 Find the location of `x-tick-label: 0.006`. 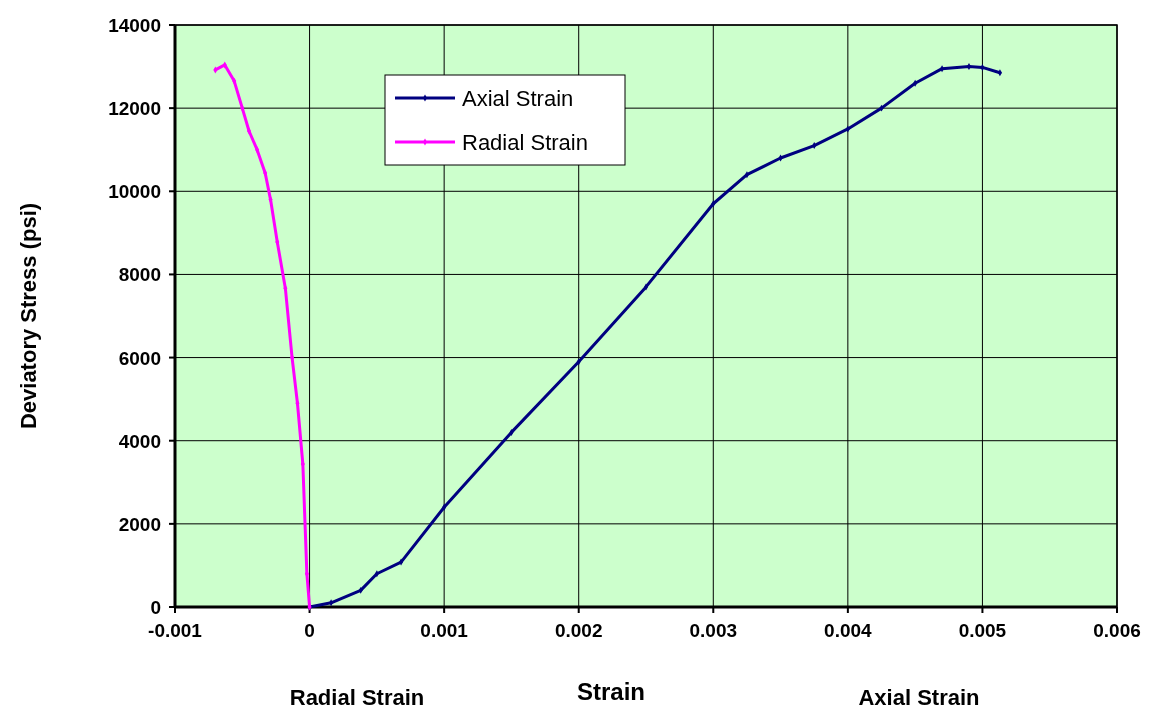

x-tick-label: 0.006 is located at coordinates (1117, 630).